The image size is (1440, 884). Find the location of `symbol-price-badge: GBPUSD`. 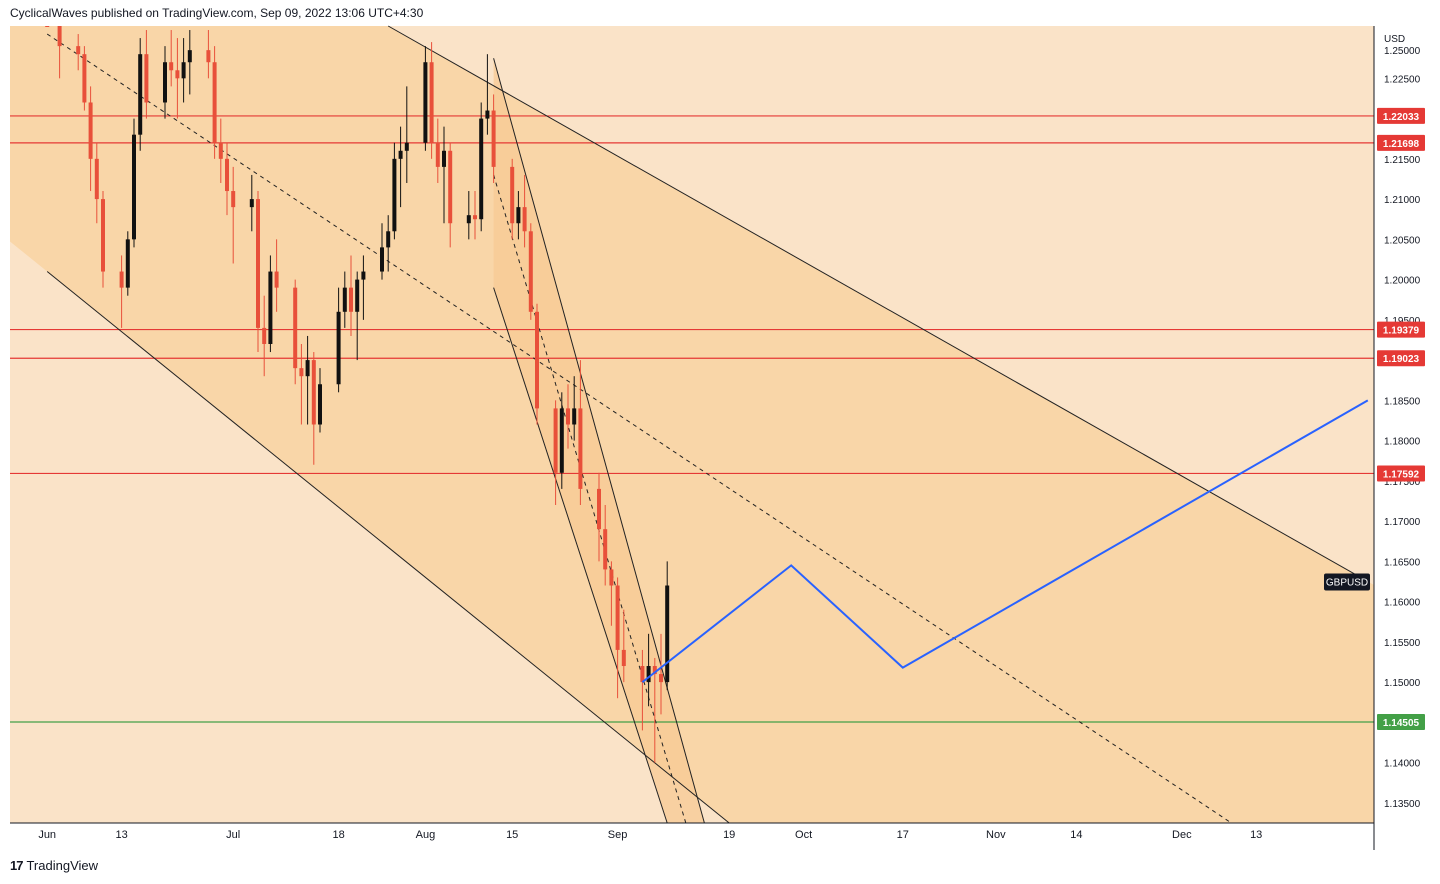

symbol-price-badge: GBPUSD is located at coordinates (1347, 582).